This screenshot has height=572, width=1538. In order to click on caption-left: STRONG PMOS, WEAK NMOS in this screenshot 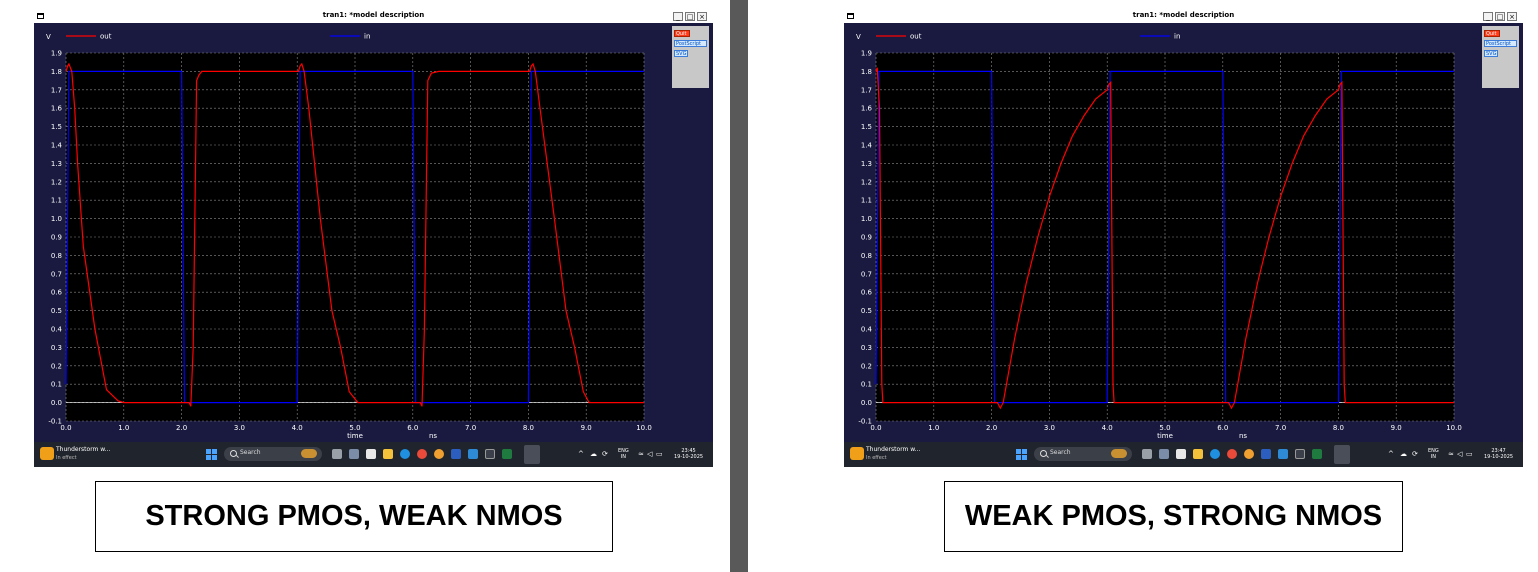, I will do `click(354, 516)`.